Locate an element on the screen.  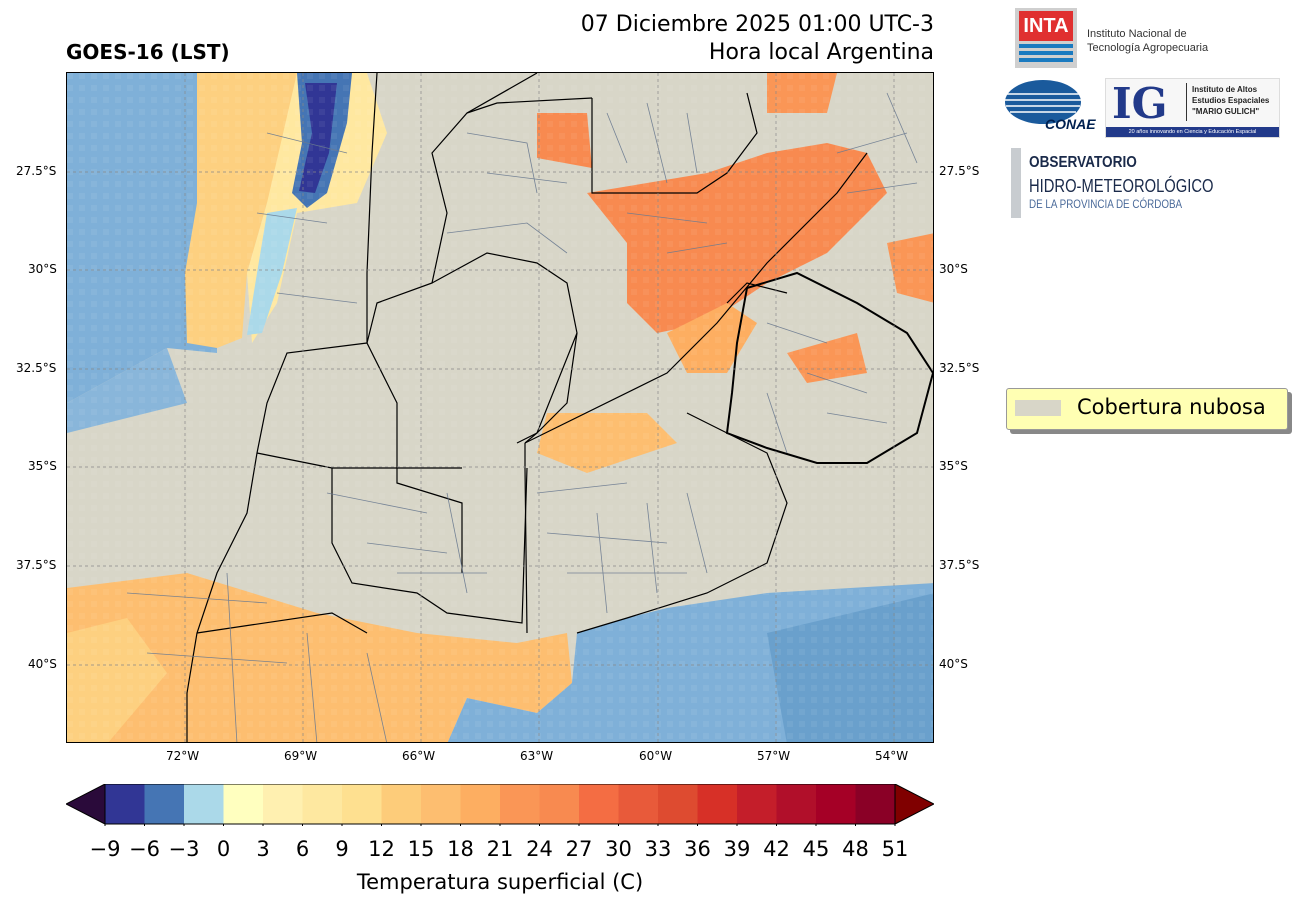
colorbar-tick-label: 3 is located at coordinates (263, 849).